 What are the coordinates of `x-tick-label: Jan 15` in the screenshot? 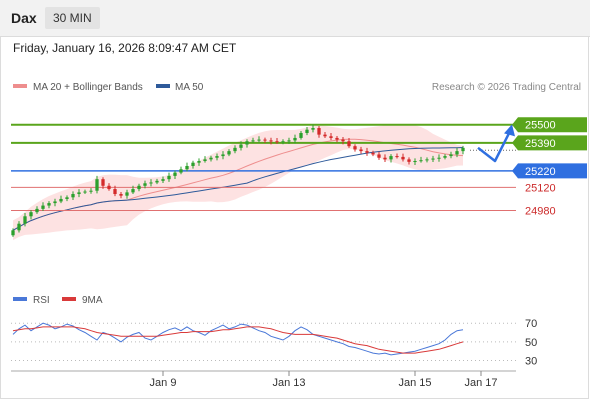 It's located at (414, 383).